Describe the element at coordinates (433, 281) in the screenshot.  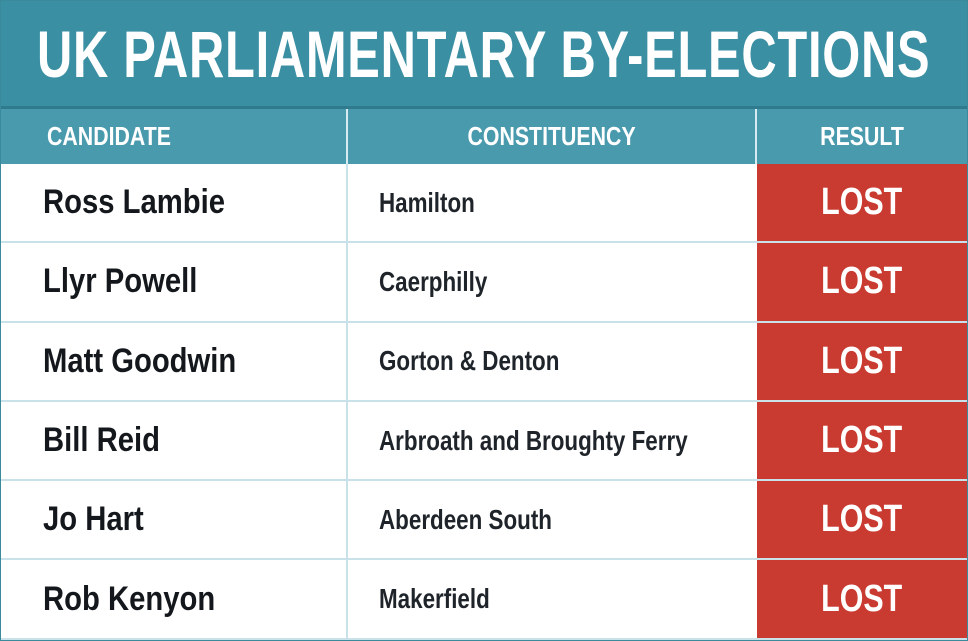
I see `constituency: Caerphilly` at that location.